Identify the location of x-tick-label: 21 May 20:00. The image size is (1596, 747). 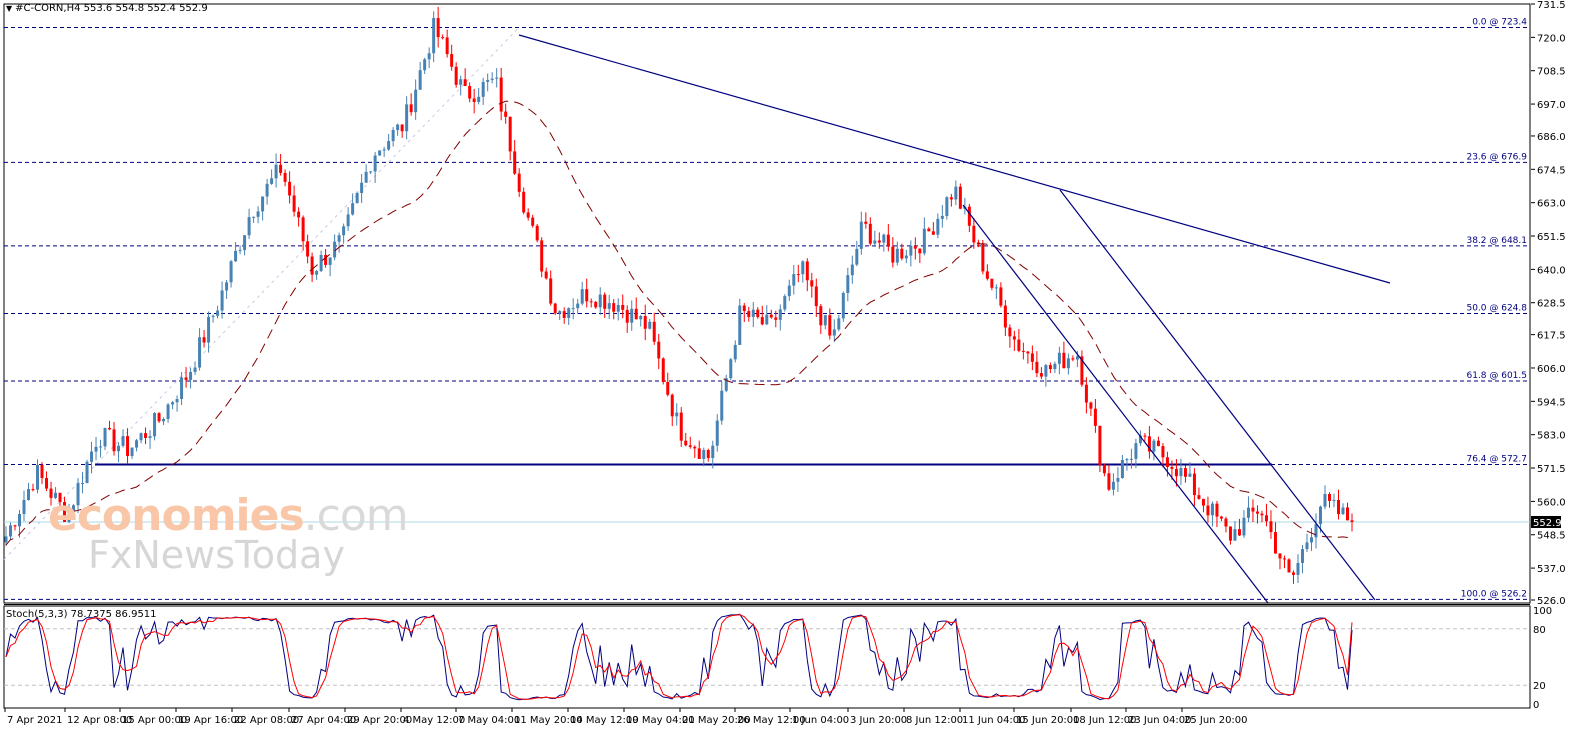
(716, 720).